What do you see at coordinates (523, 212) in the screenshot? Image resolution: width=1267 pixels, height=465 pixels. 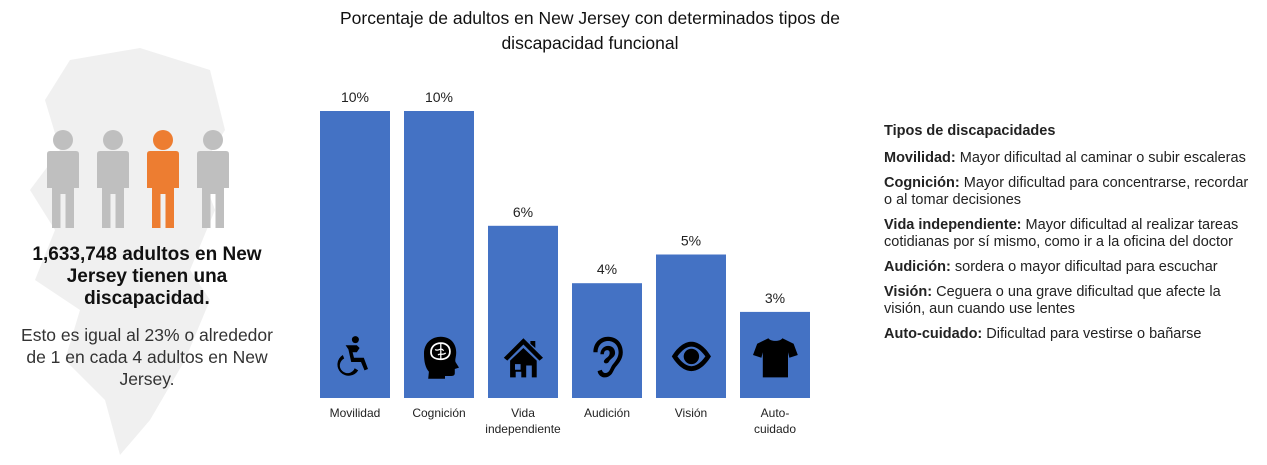 I see `data-label: 6%` at bounding box center [523, 212].